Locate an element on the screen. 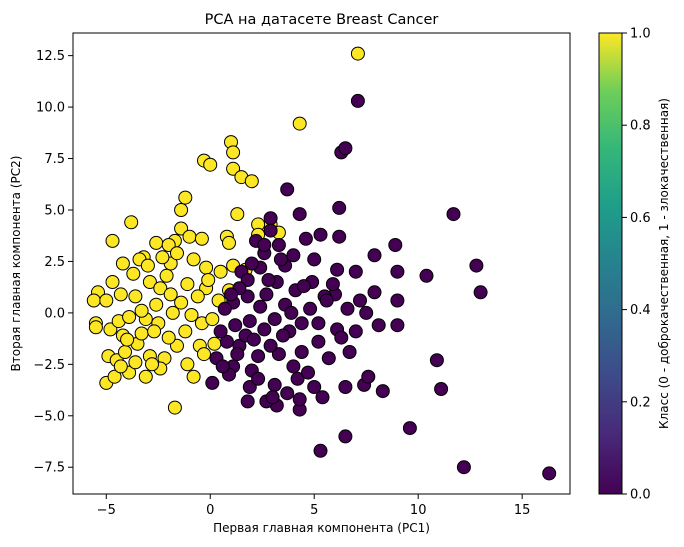 The height and width of the screenshot is (547, 684). colorbar-tick-label: 0.6 is located at coordinates (640, 218).